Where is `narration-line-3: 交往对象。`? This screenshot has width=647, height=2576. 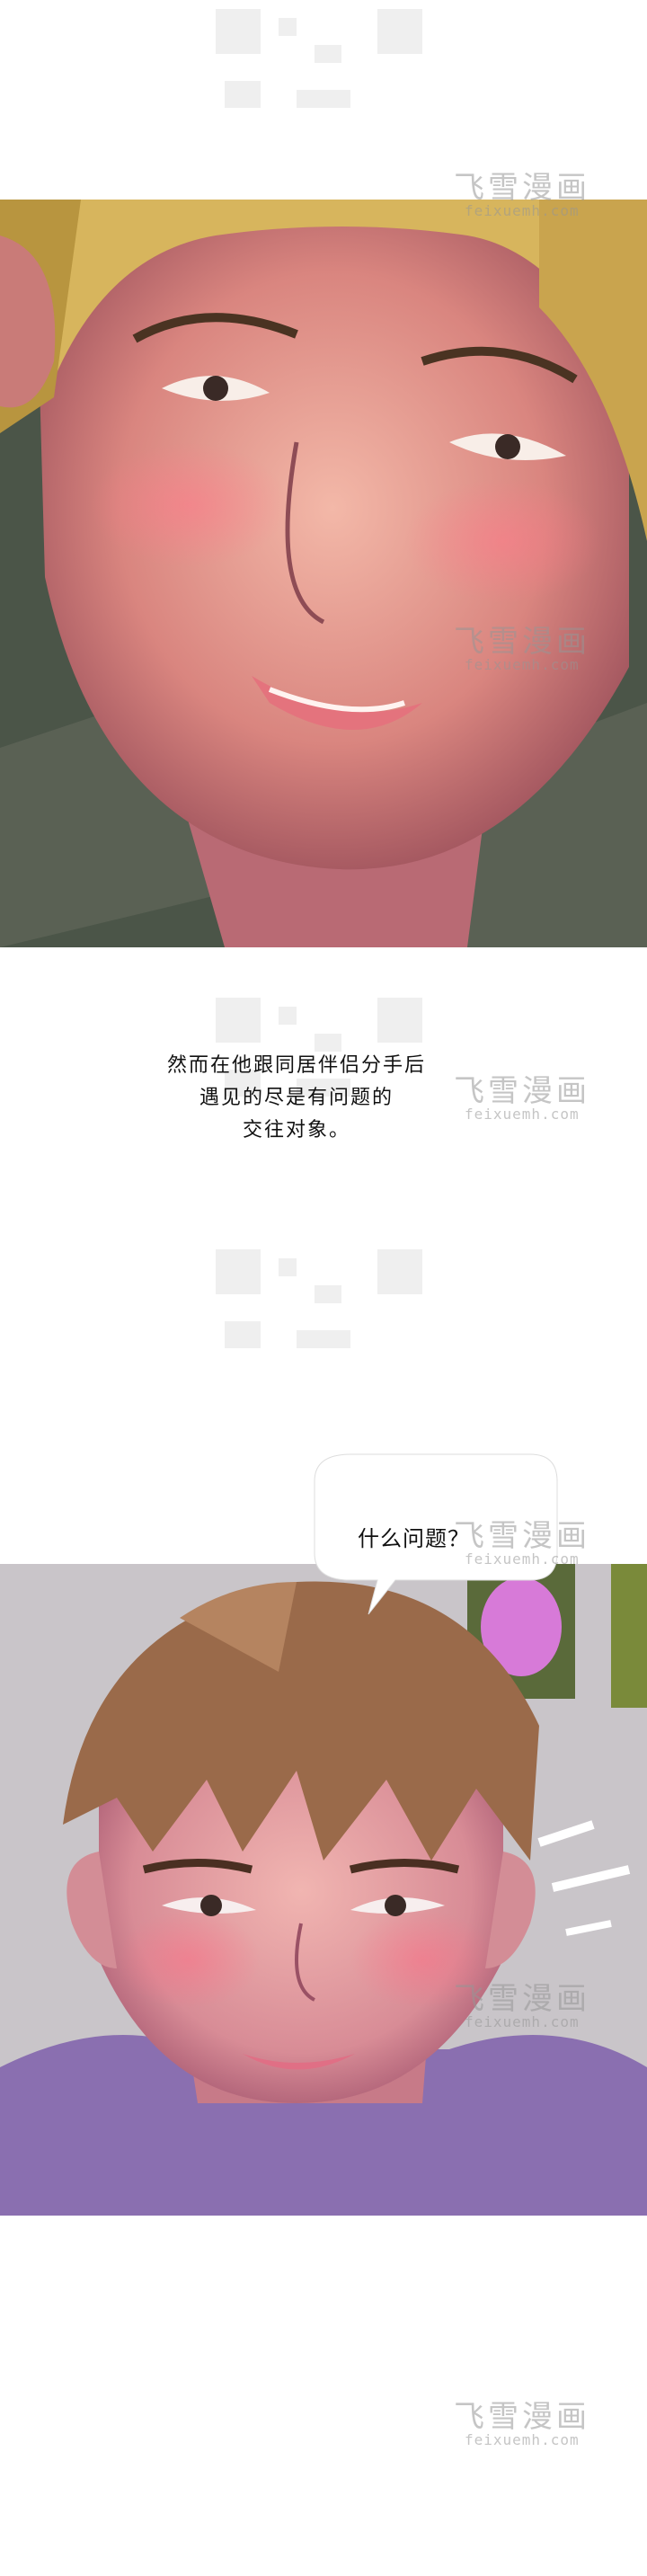 narration-line-3: 交往对象。 is located at coordinates (296, 1130).